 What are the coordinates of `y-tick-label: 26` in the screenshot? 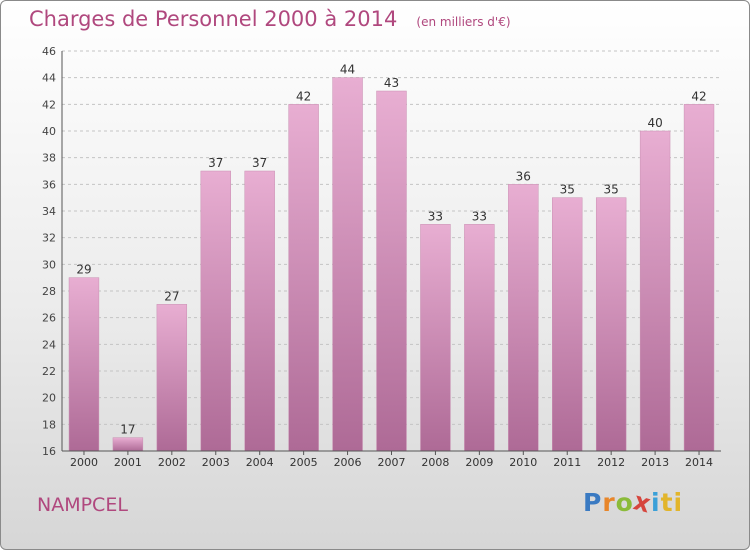 It's located at (49, 318).